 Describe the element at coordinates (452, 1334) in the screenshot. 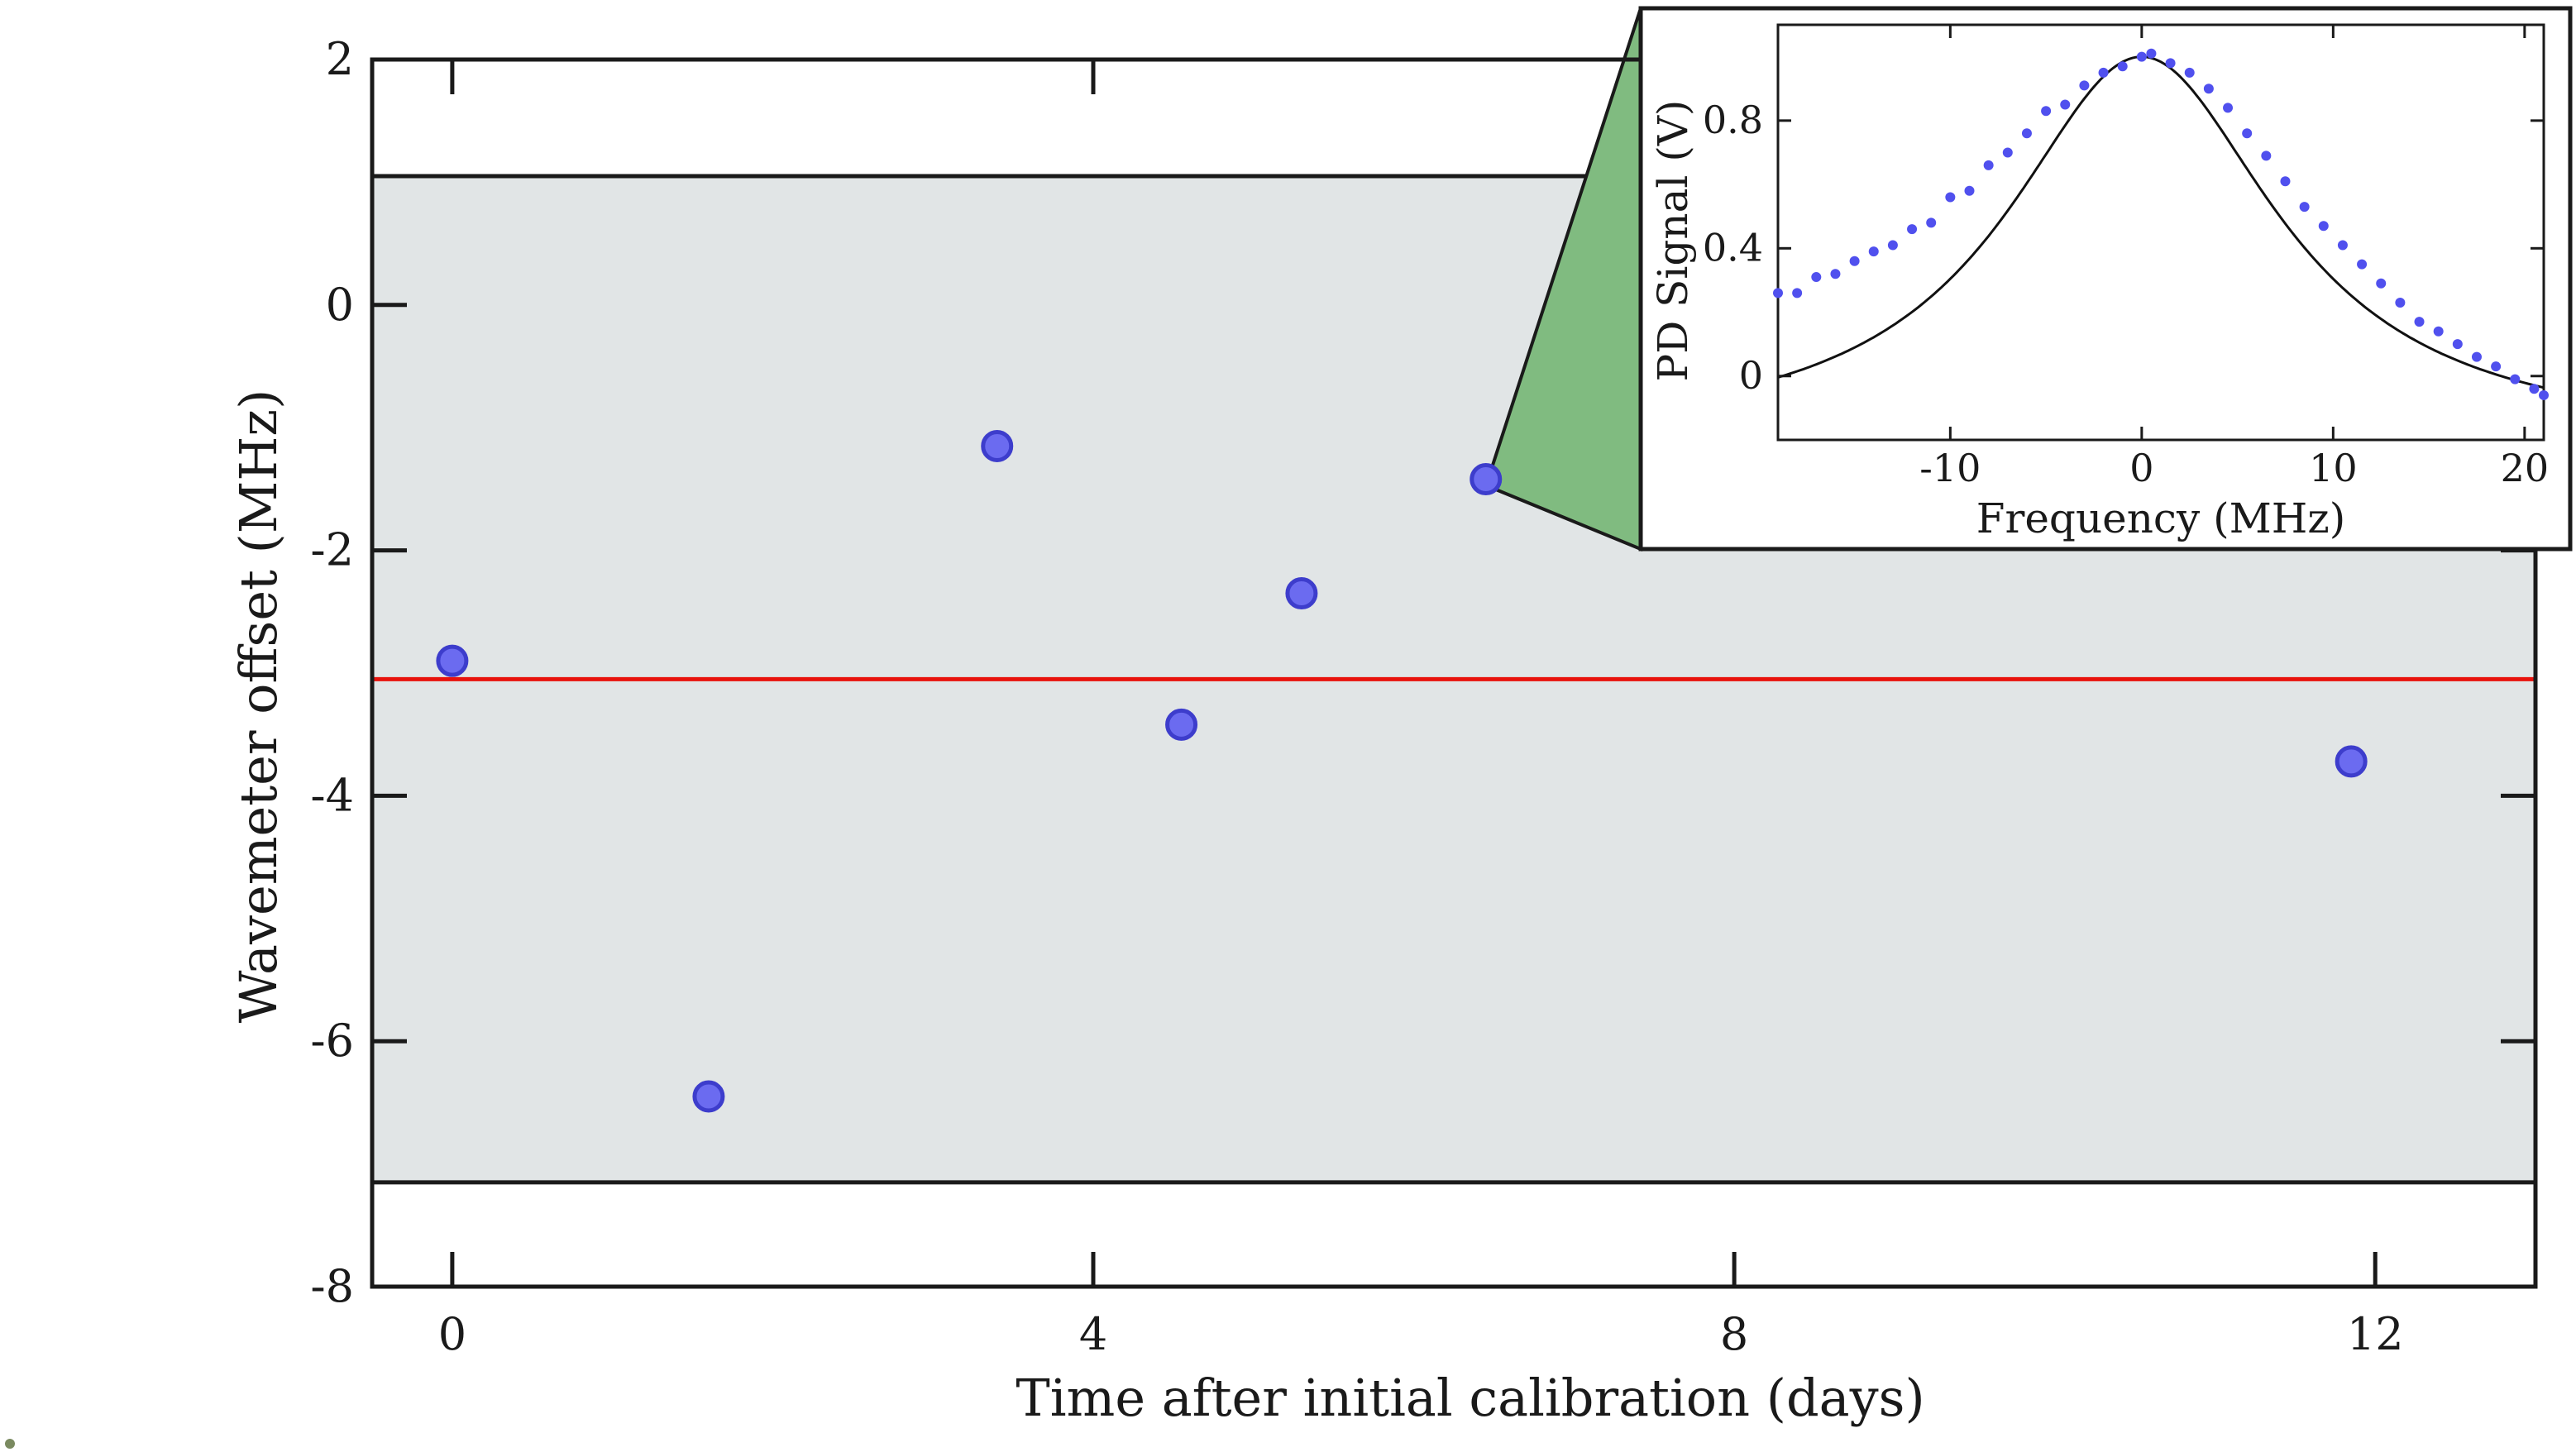

I see `x-tick-label: 0` at that location.